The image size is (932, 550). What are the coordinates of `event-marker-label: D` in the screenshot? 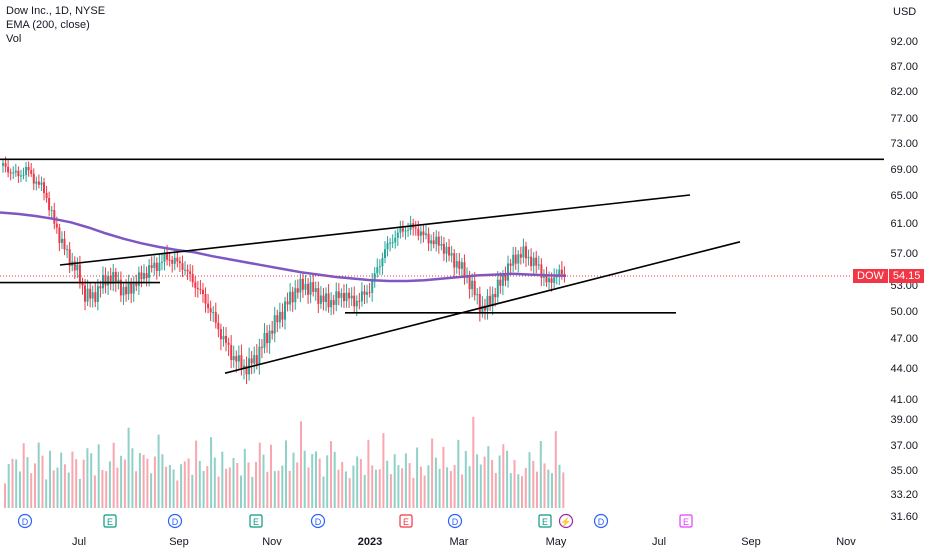 It's located at (601, 522).